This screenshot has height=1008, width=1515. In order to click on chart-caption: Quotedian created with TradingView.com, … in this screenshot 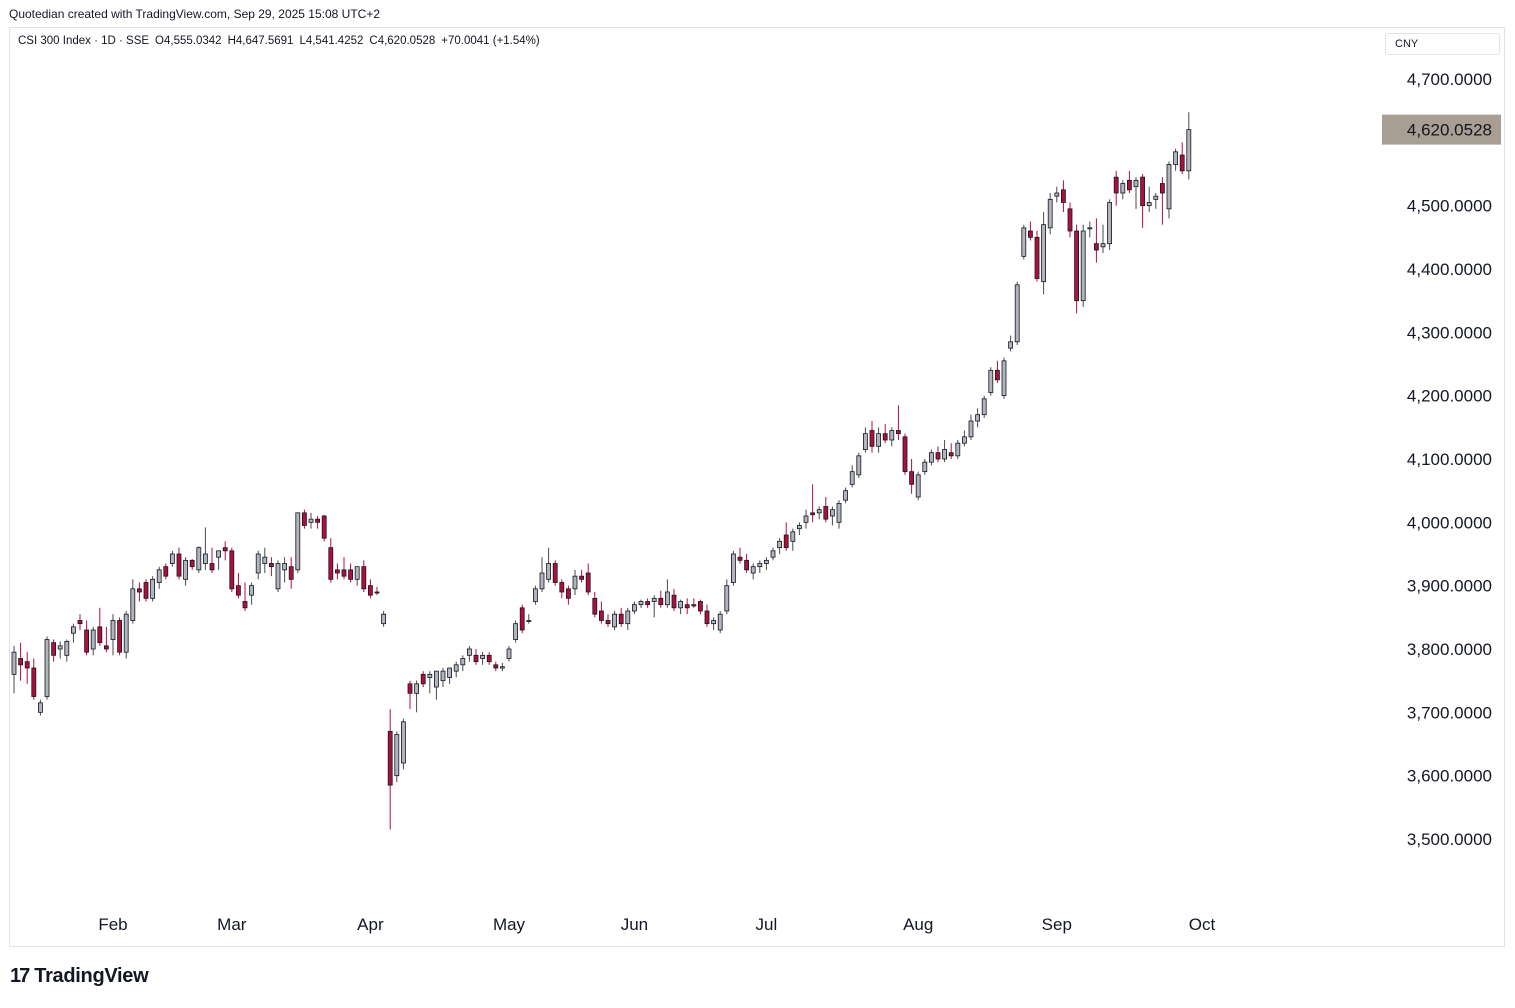, I will do `click(195, 14)`.